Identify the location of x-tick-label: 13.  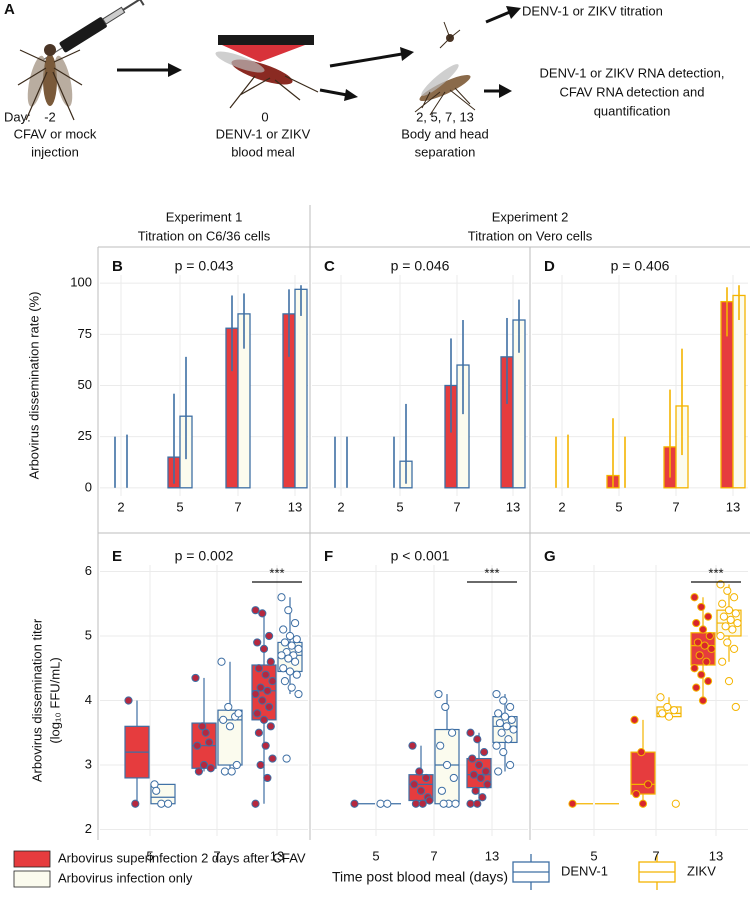
(295, 506).